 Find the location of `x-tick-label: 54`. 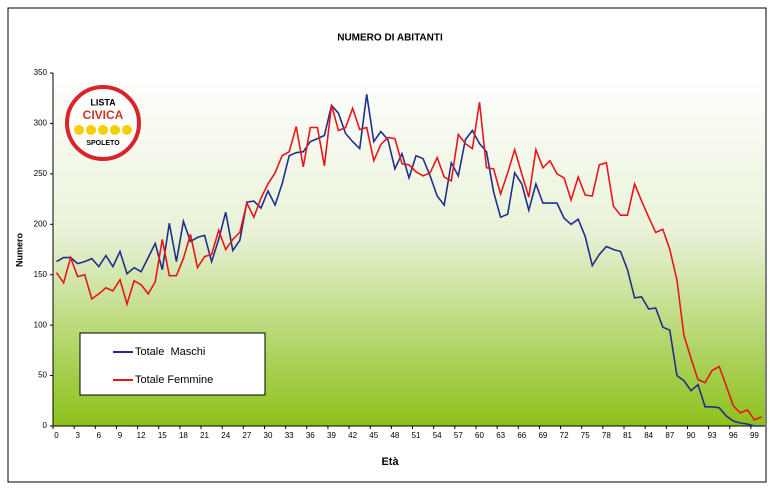

x-tick-label: 54 is located at coordinates (437, 435).